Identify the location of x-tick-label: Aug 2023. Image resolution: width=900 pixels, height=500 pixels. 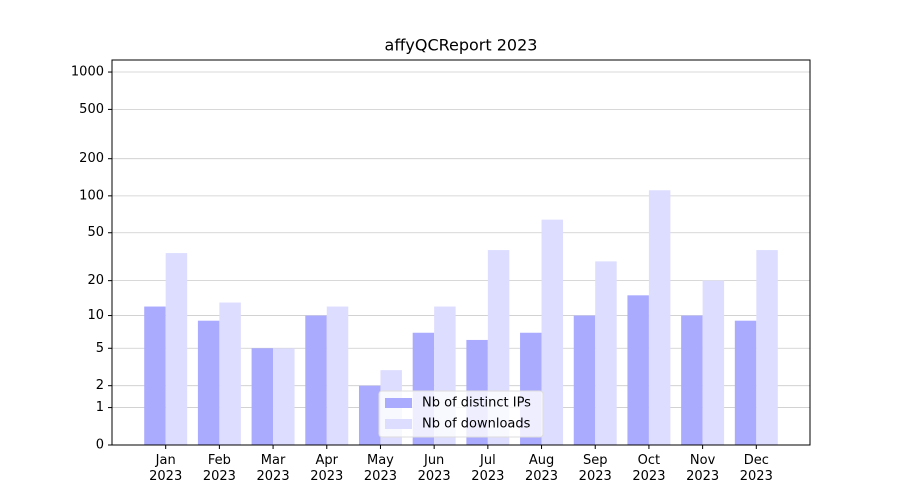
(541, 468).